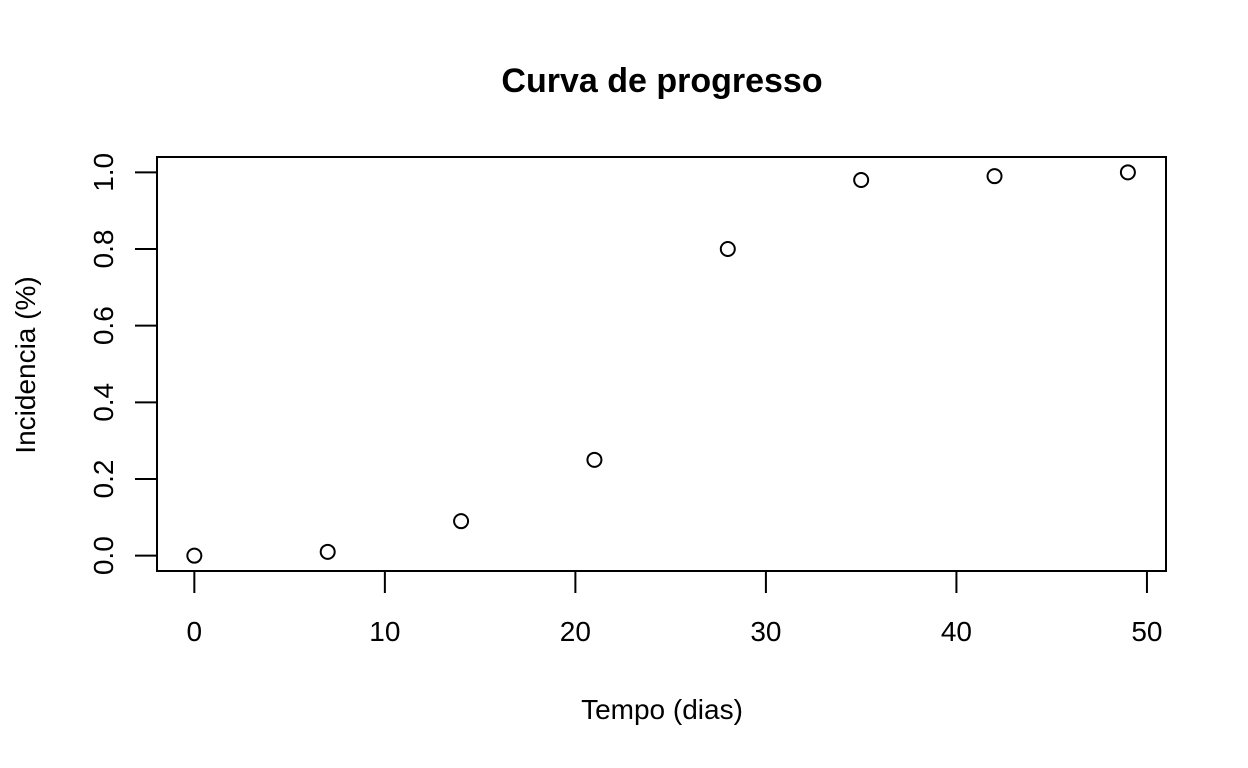  I want to click on x-tick-label: 30, so click(765, 631).